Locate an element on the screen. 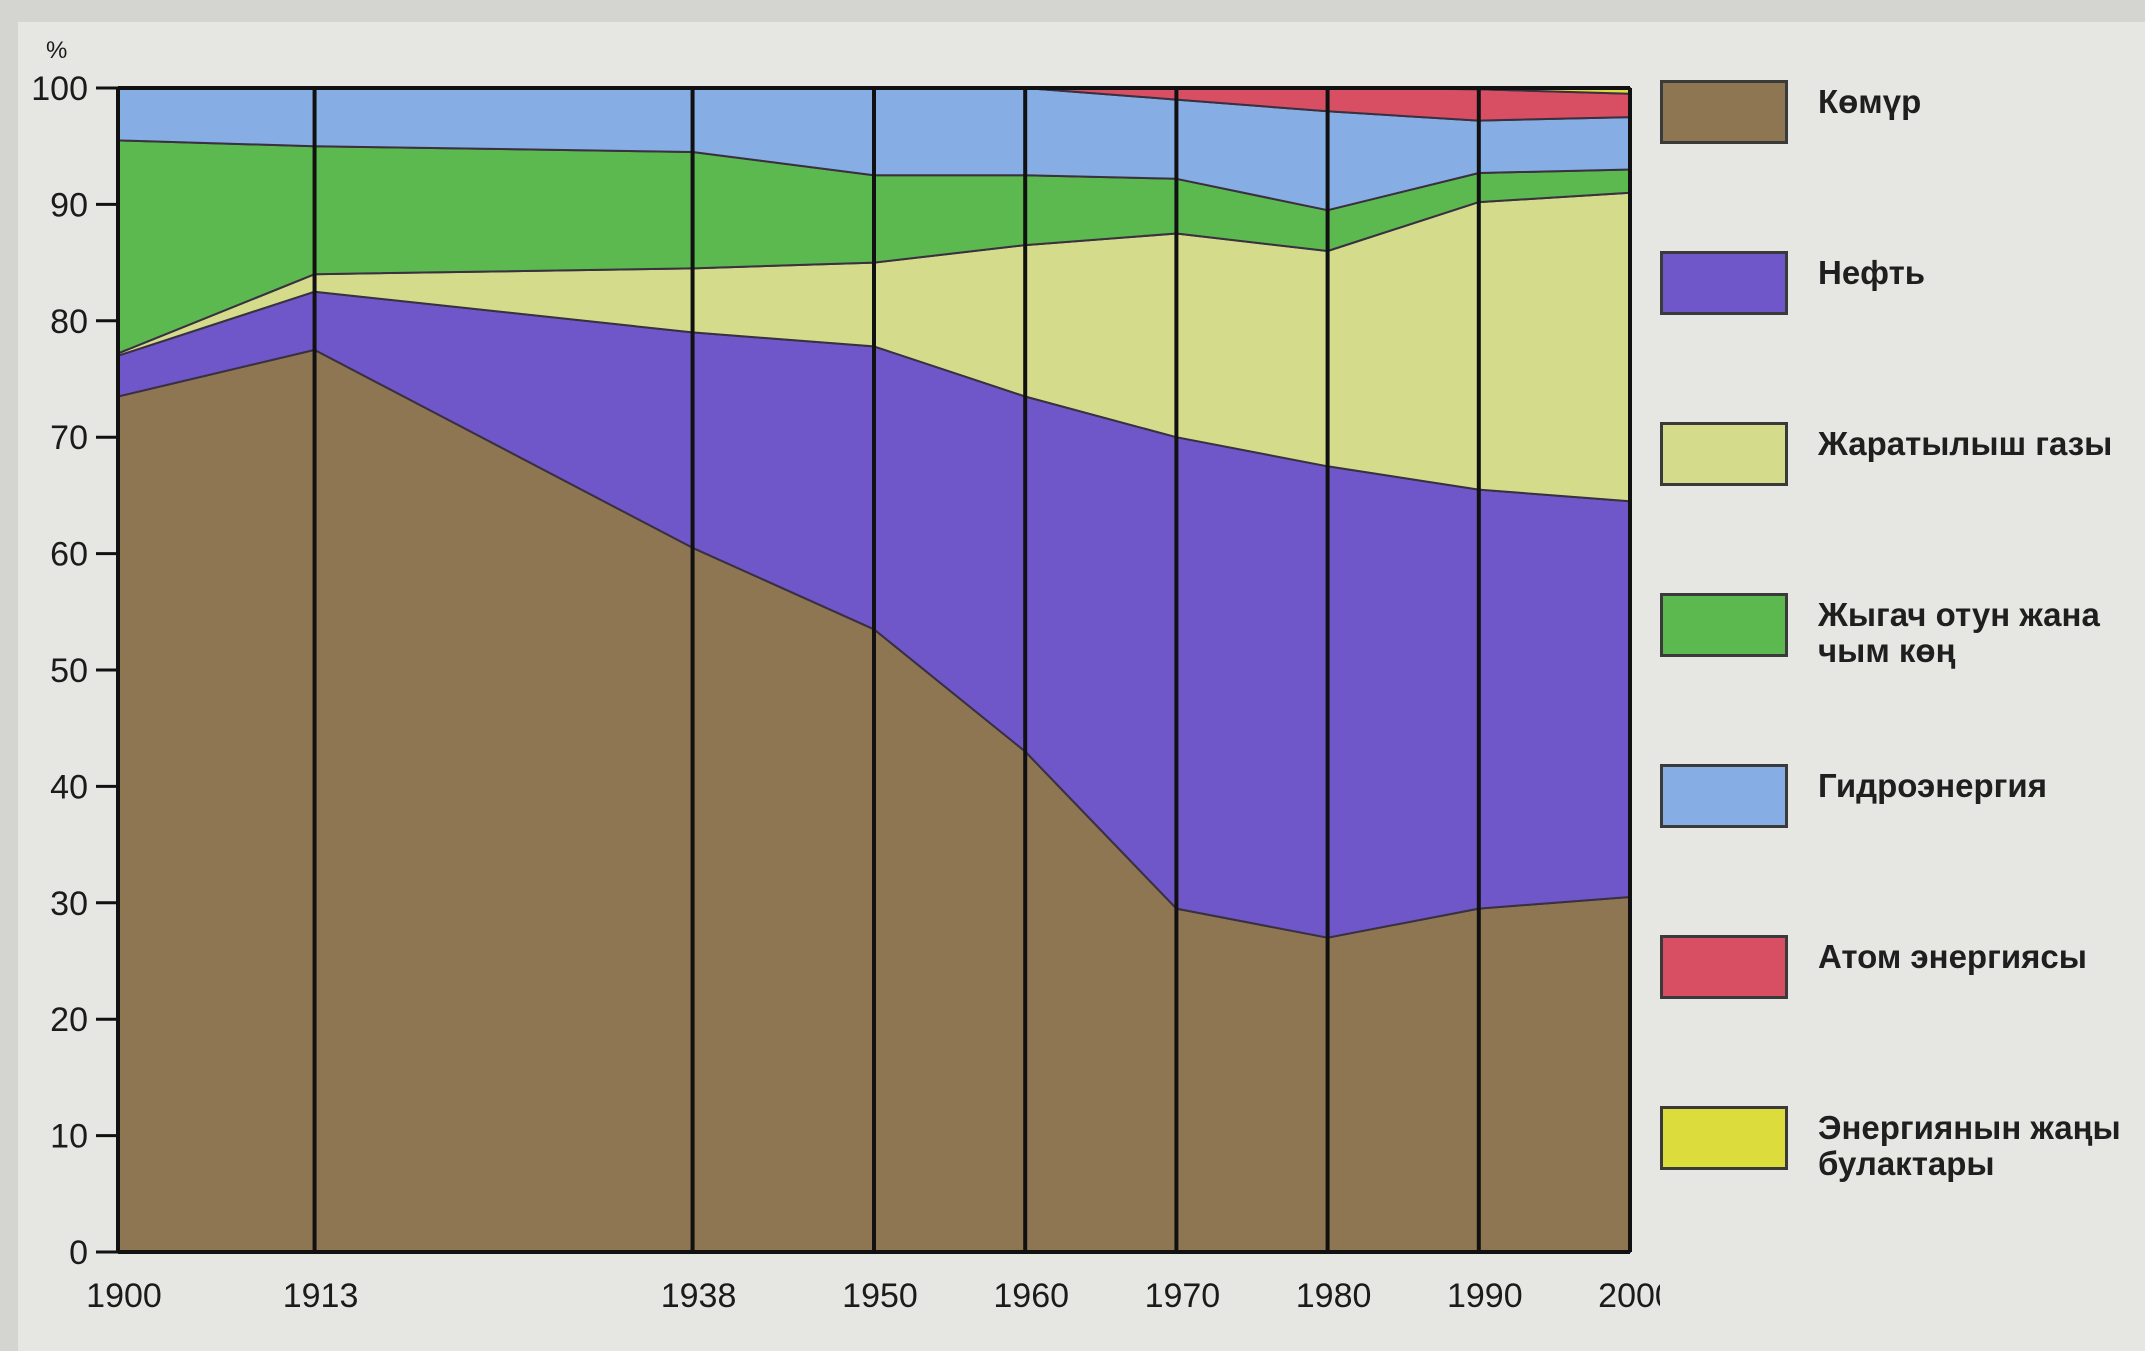 The image size is (2145, 1351). y-tick-label-80: 80 is located at coordinates (69, 322).